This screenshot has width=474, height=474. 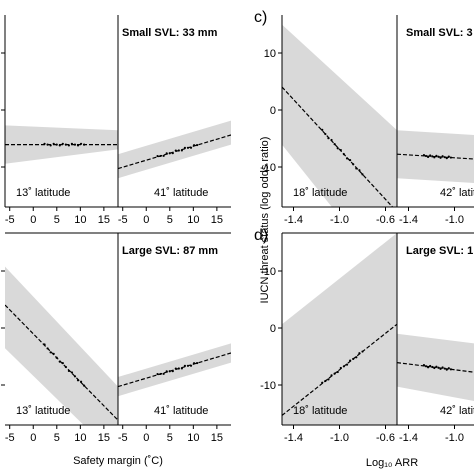 What do you see at coordinates (339, 115) in the screenshot?
I see `confidence-band-c1` at bounding box center [339, 115].